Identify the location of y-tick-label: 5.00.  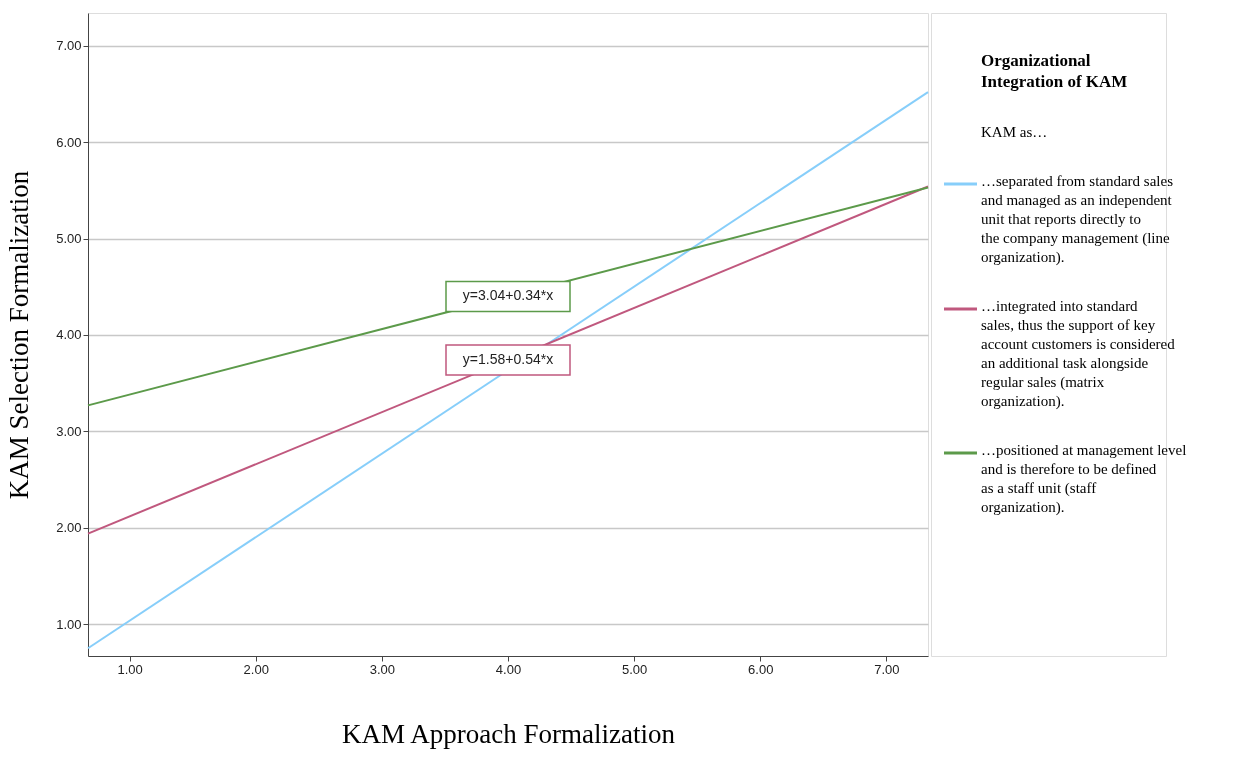
(69, 239).